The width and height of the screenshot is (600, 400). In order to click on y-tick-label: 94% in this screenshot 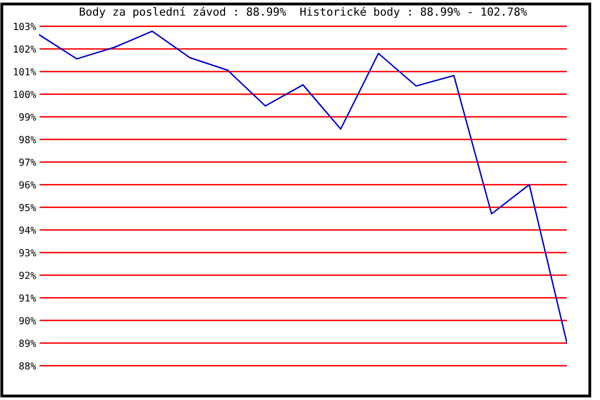, I will do `click(27, 230)`.